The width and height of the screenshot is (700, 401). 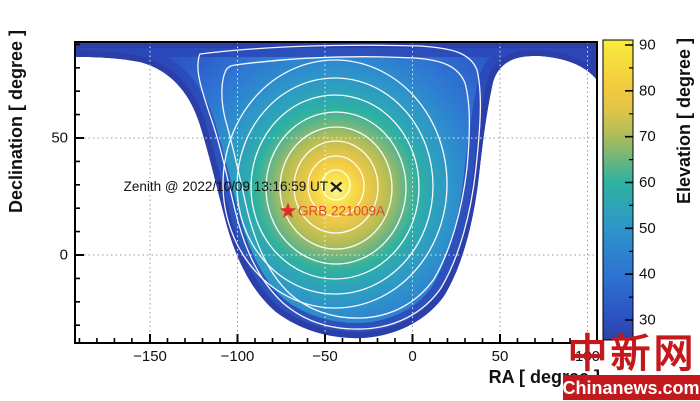 What do you see at coordinates (79, 196) in the screenshot?
I see `y-axis-major-ticks` at bounding box center [79, 196].